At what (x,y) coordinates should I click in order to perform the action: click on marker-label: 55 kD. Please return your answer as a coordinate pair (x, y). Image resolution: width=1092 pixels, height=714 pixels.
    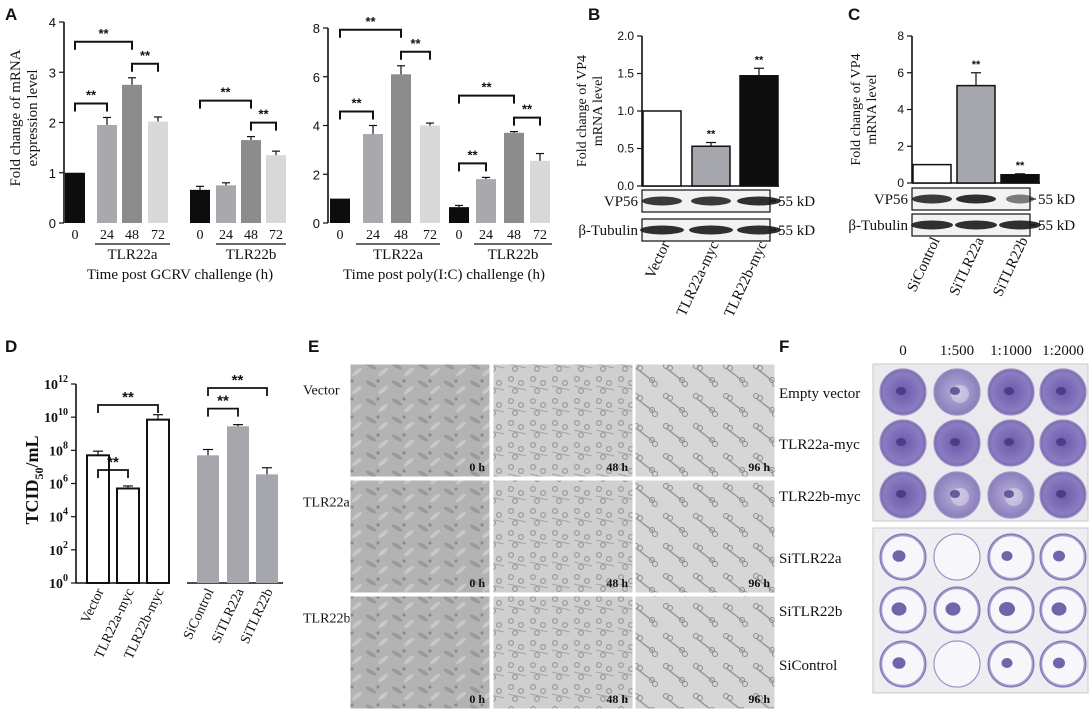
    Looking at the image, I should click on (1056, 226).